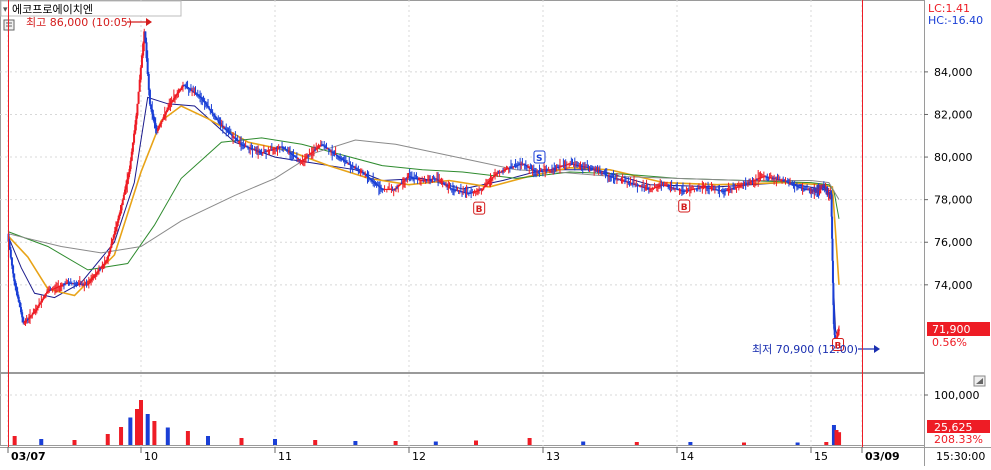  What do you see at coordinates (953, 157) in the screenshot?
I see `price-tick-label: 80,000` at bounding box center [953, 157].